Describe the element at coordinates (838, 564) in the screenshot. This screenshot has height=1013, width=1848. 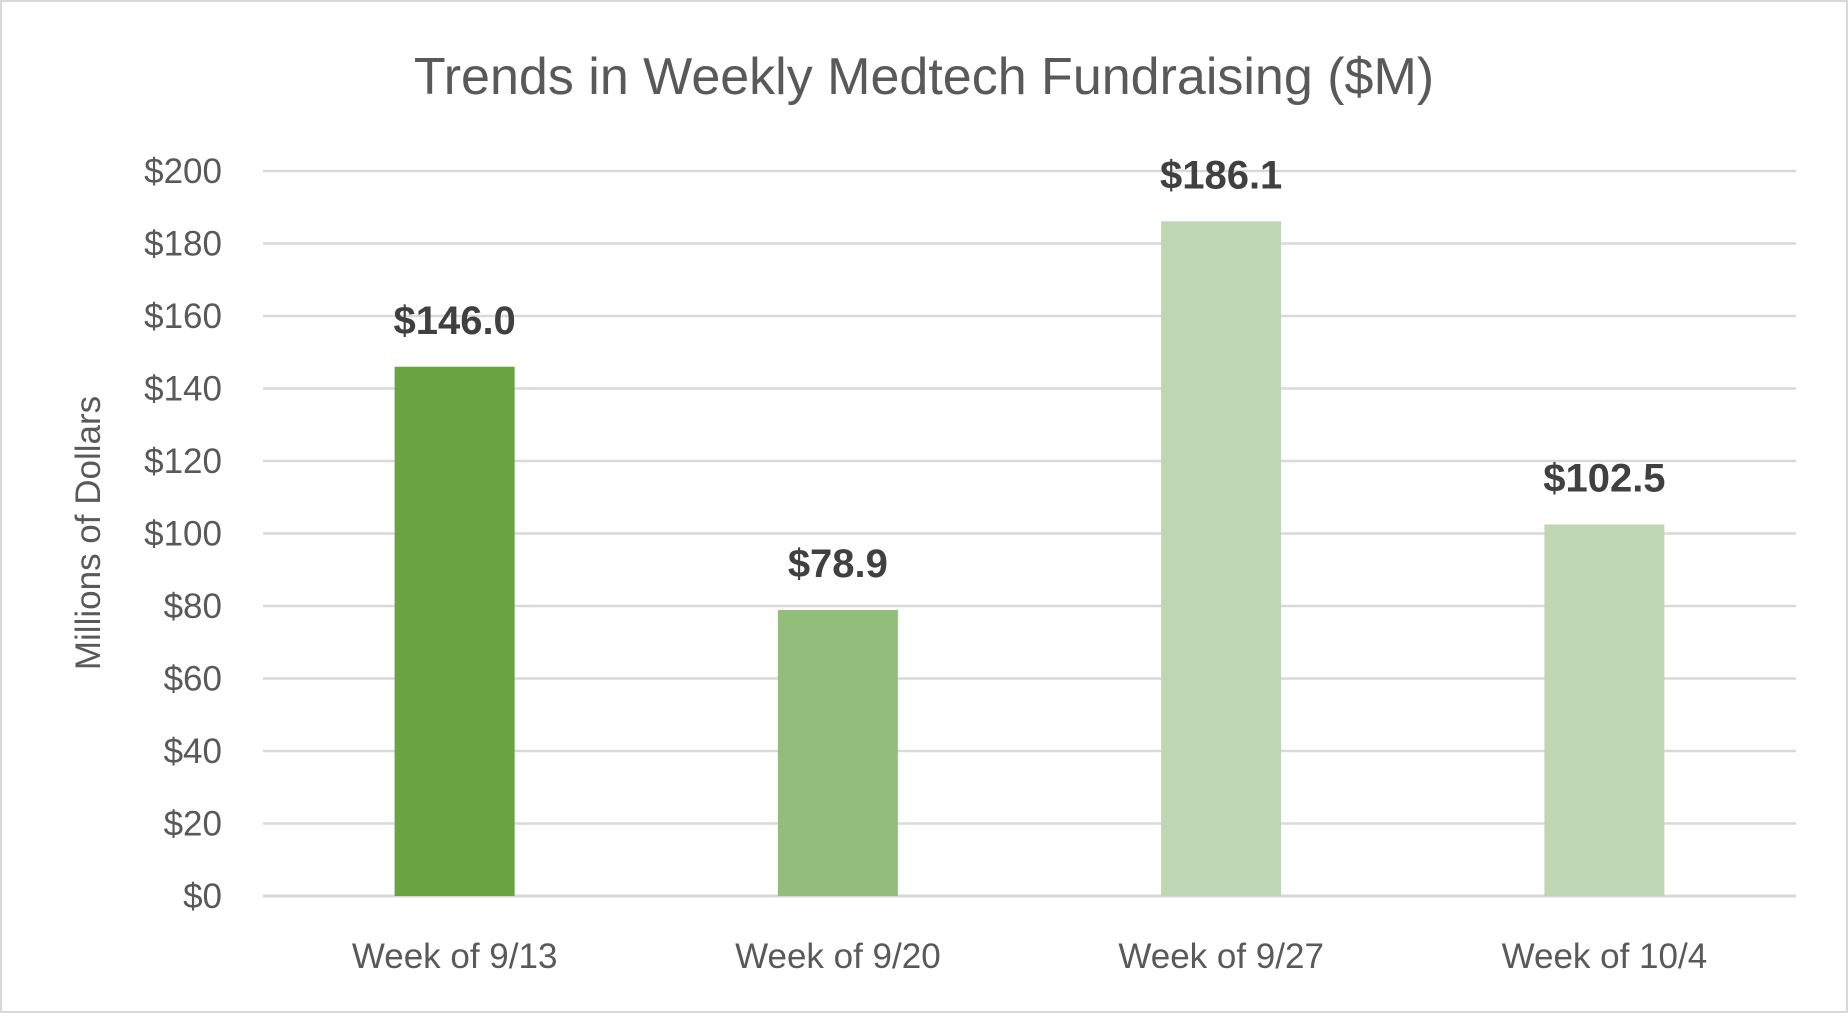
I see `data-label: $78.9` at that location.